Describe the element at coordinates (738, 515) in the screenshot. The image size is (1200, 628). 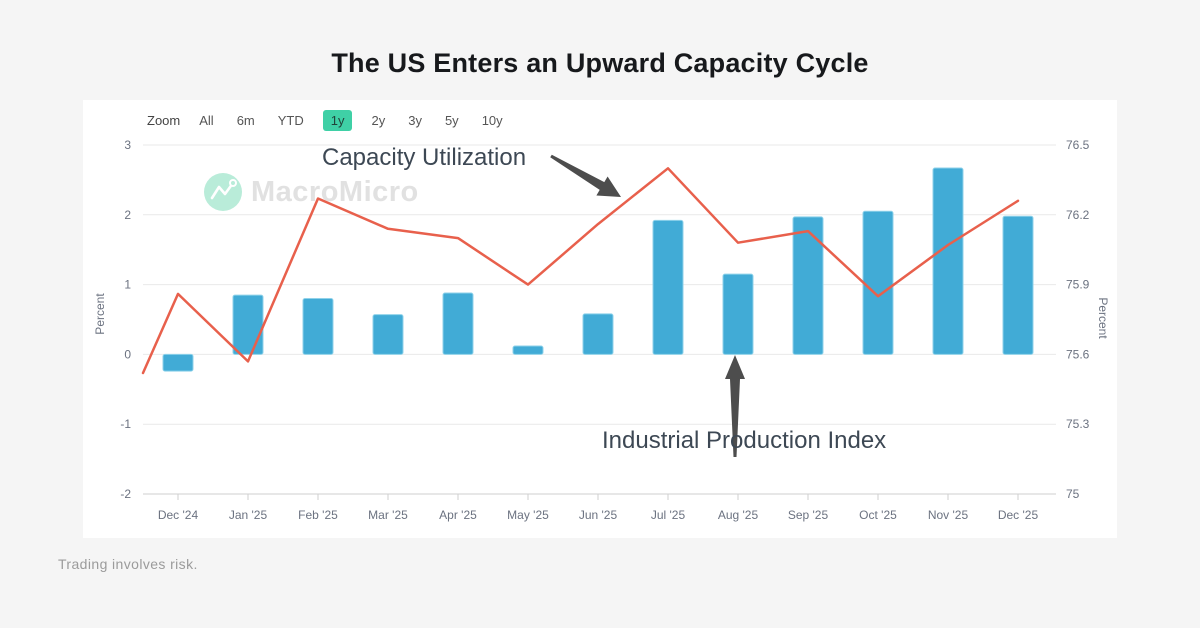
I see `x-tick-label: Aug '25` at that location.